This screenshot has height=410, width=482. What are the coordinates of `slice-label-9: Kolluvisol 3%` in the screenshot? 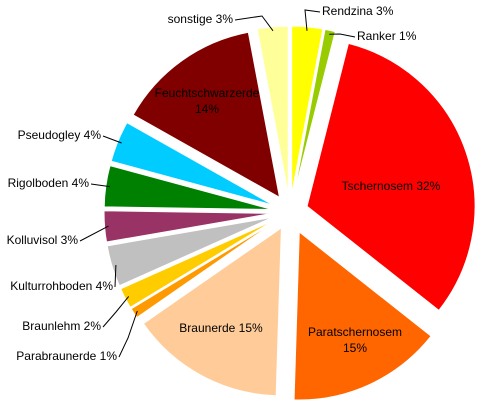 It's located at (43, 240).